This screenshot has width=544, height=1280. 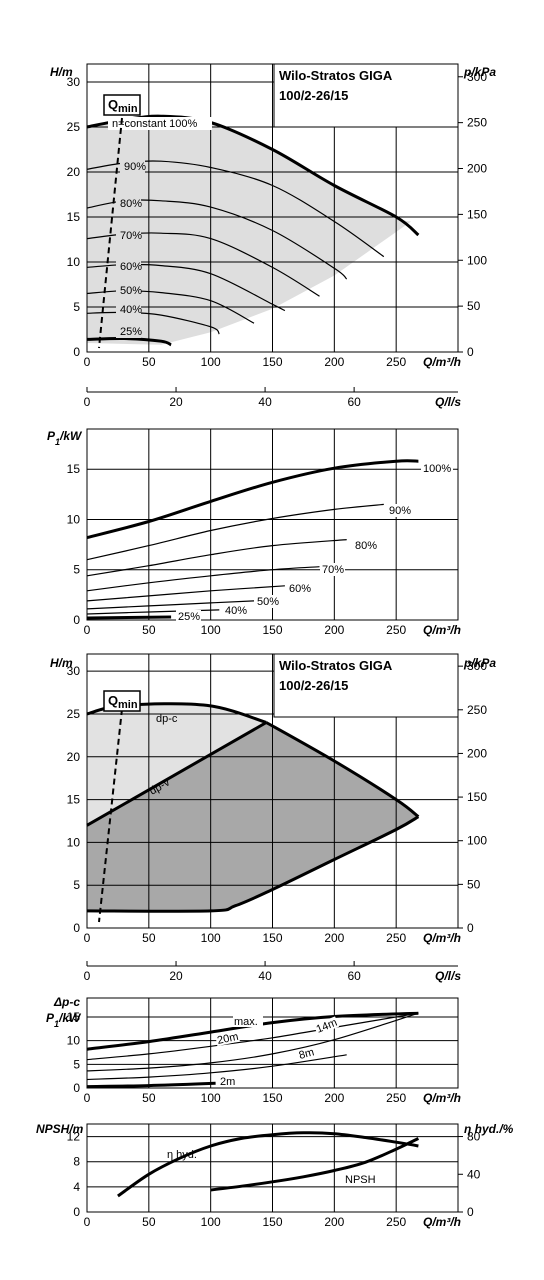 What do you see at coordinates (336, 75) in the screenshot?
I see `chart-title: Wilo-Stratos GIGA` at bounding box center [336, 75].